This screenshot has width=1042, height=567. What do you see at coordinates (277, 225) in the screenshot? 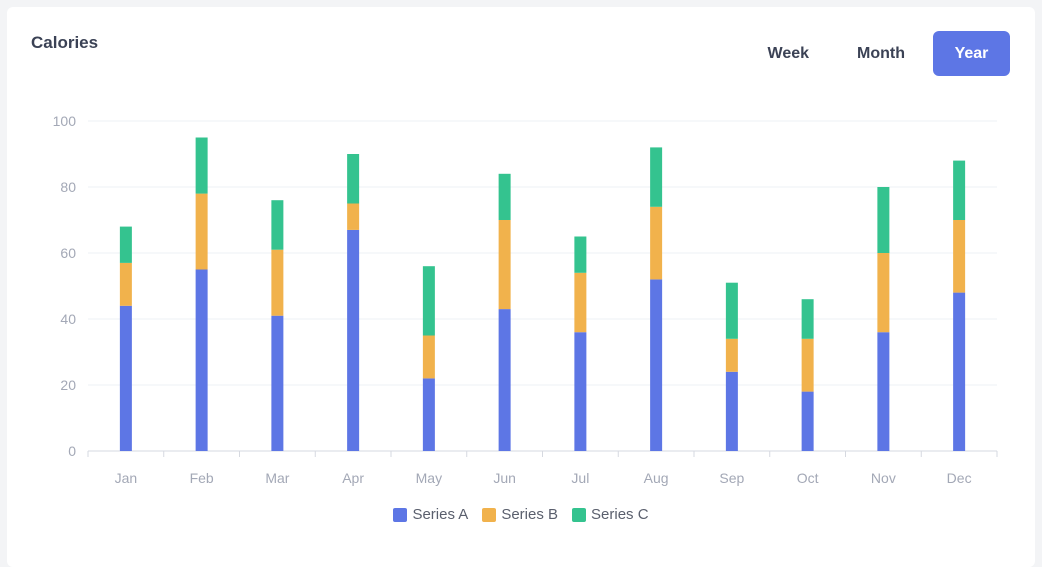
I see `bar-series-c-mar` at bounding box center [277, 225].